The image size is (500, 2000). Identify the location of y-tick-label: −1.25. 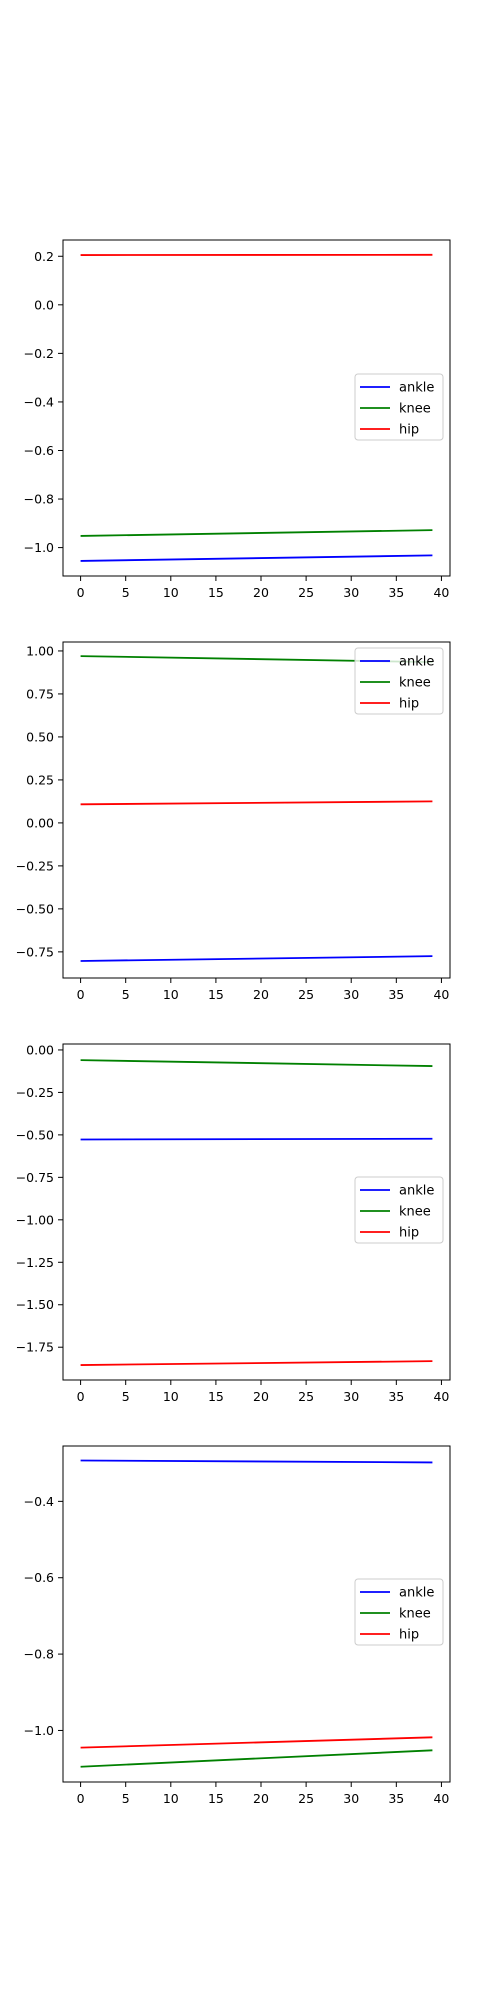
(35, 1262).